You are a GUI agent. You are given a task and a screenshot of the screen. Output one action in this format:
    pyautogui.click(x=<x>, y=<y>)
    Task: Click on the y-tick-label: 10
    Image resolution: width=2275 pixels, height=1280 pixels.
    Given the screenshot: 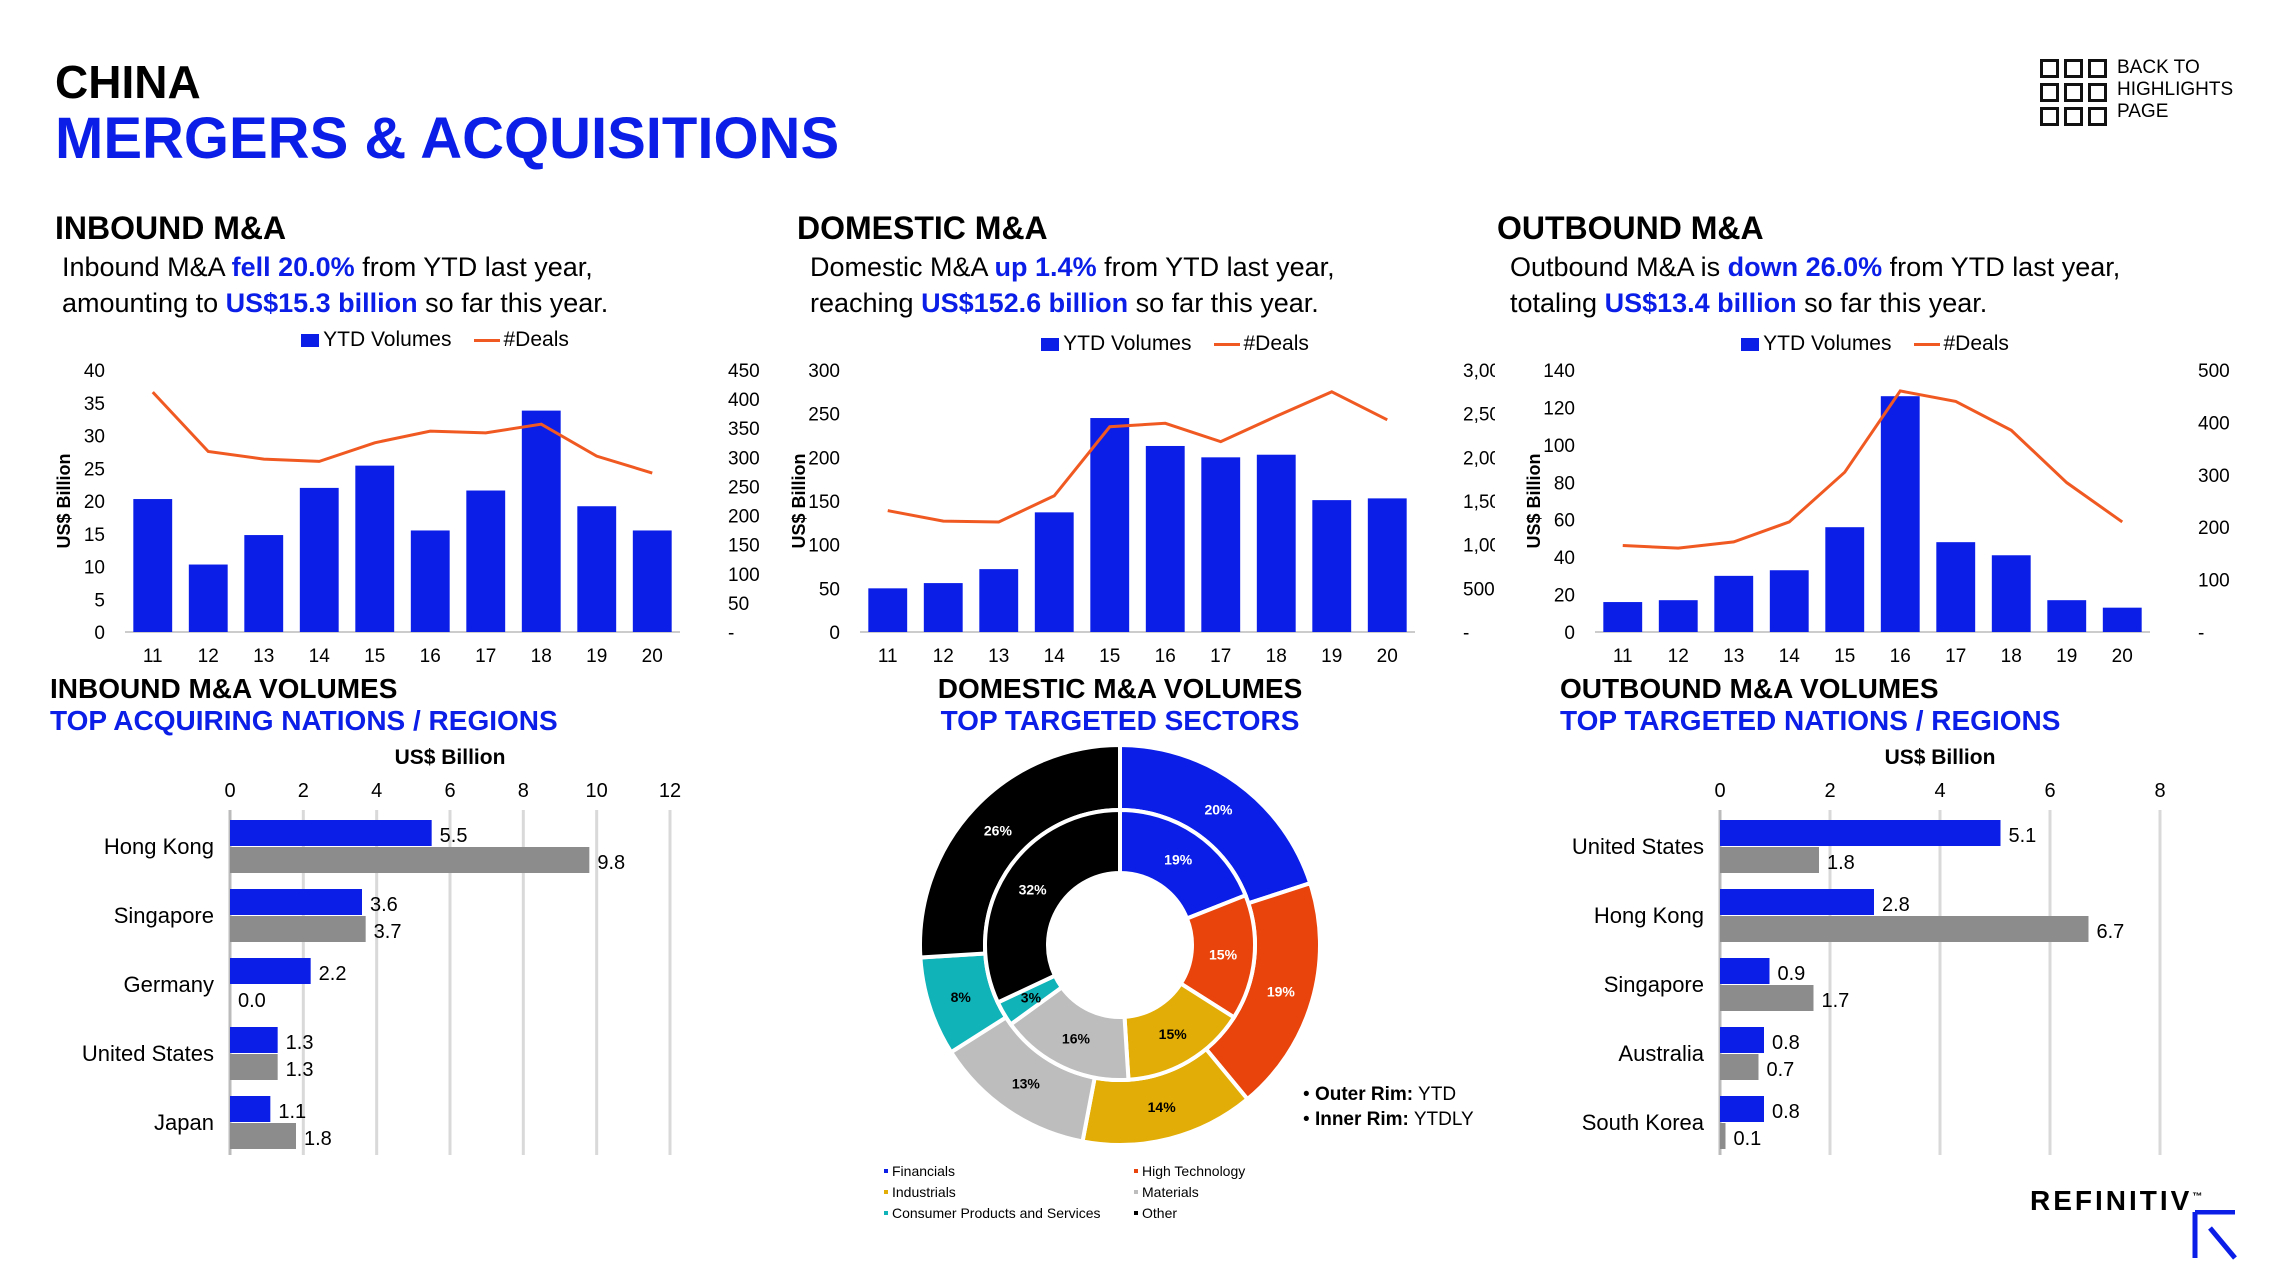 What is the action you would take?
    pyautogui.click(x=94, y=568)
    